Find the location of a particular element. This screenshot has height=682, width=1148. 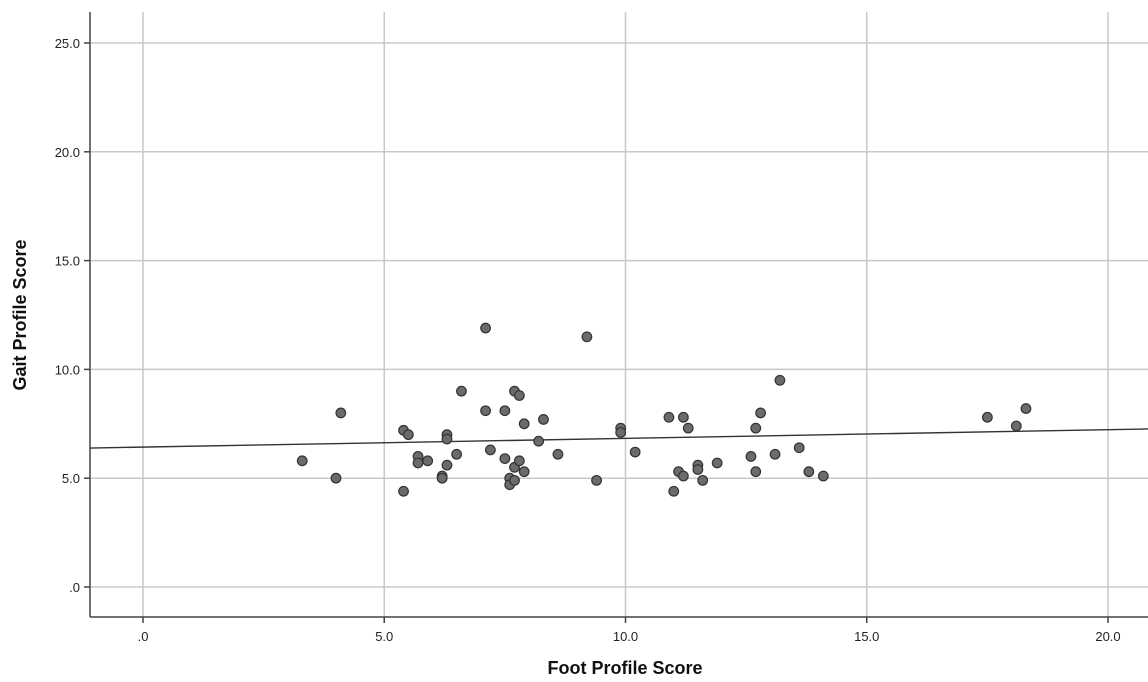

x-tick-labels: .0 5.0 10.0 15.0 20.0 is located at coordinates (629, 636).